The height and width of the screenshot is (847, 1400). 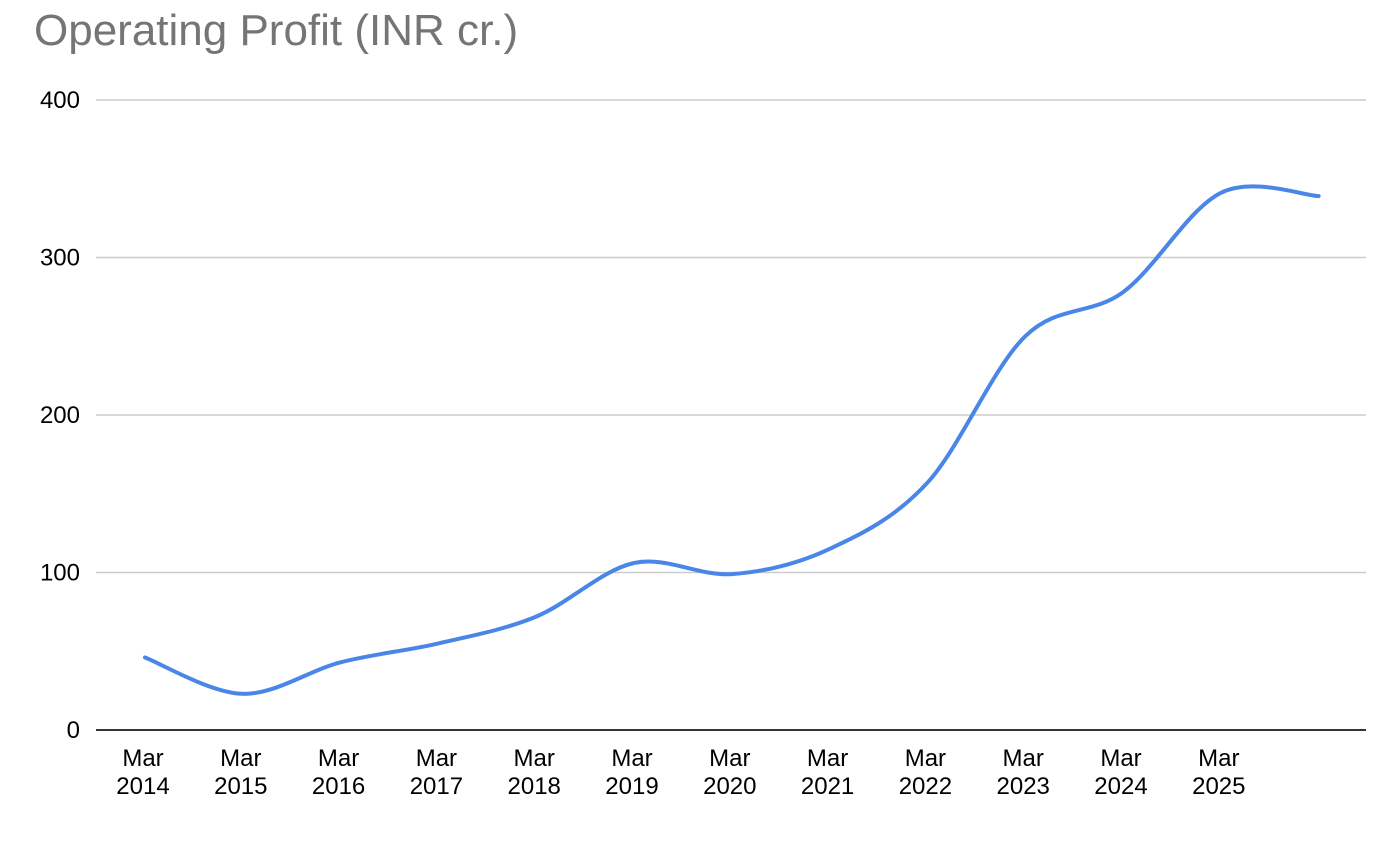 I want to click on x-tick-label-year: 2020, so click(x=729, y=786).